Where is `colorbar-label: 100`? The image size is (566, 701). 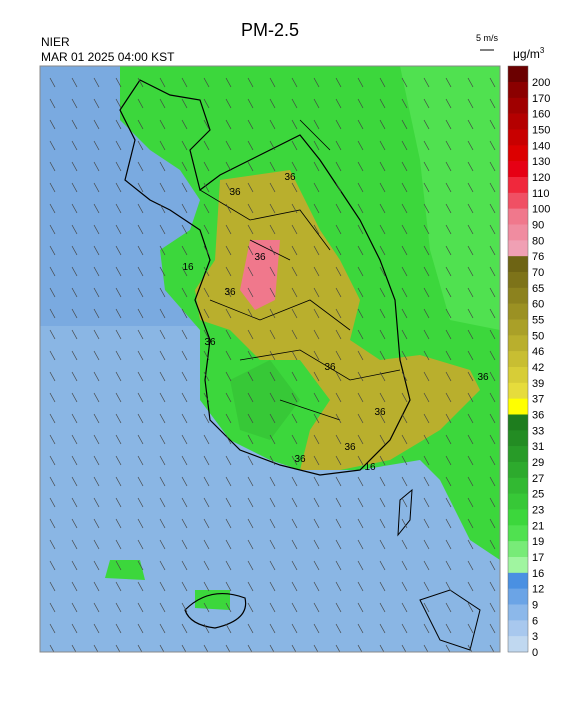
colorbar-label: 100 is located at coordinates (541, 210).